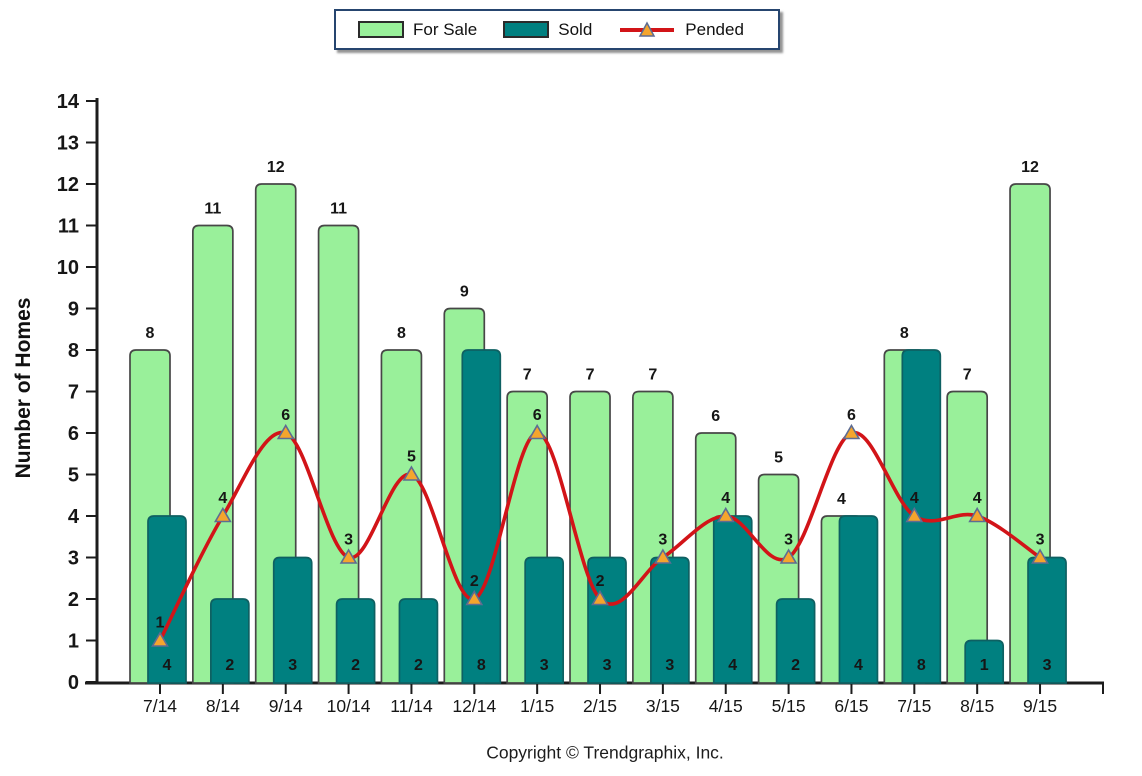  I want to click on x-tick-label: 7/15, so click(914, 706).